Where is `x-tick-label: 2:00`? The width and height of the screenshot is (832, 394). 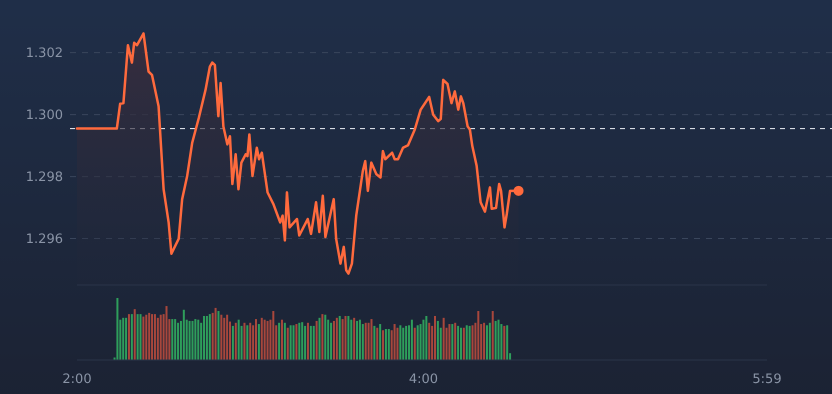 x-tick-label: 2:00 is located at coordinates (77, 379).